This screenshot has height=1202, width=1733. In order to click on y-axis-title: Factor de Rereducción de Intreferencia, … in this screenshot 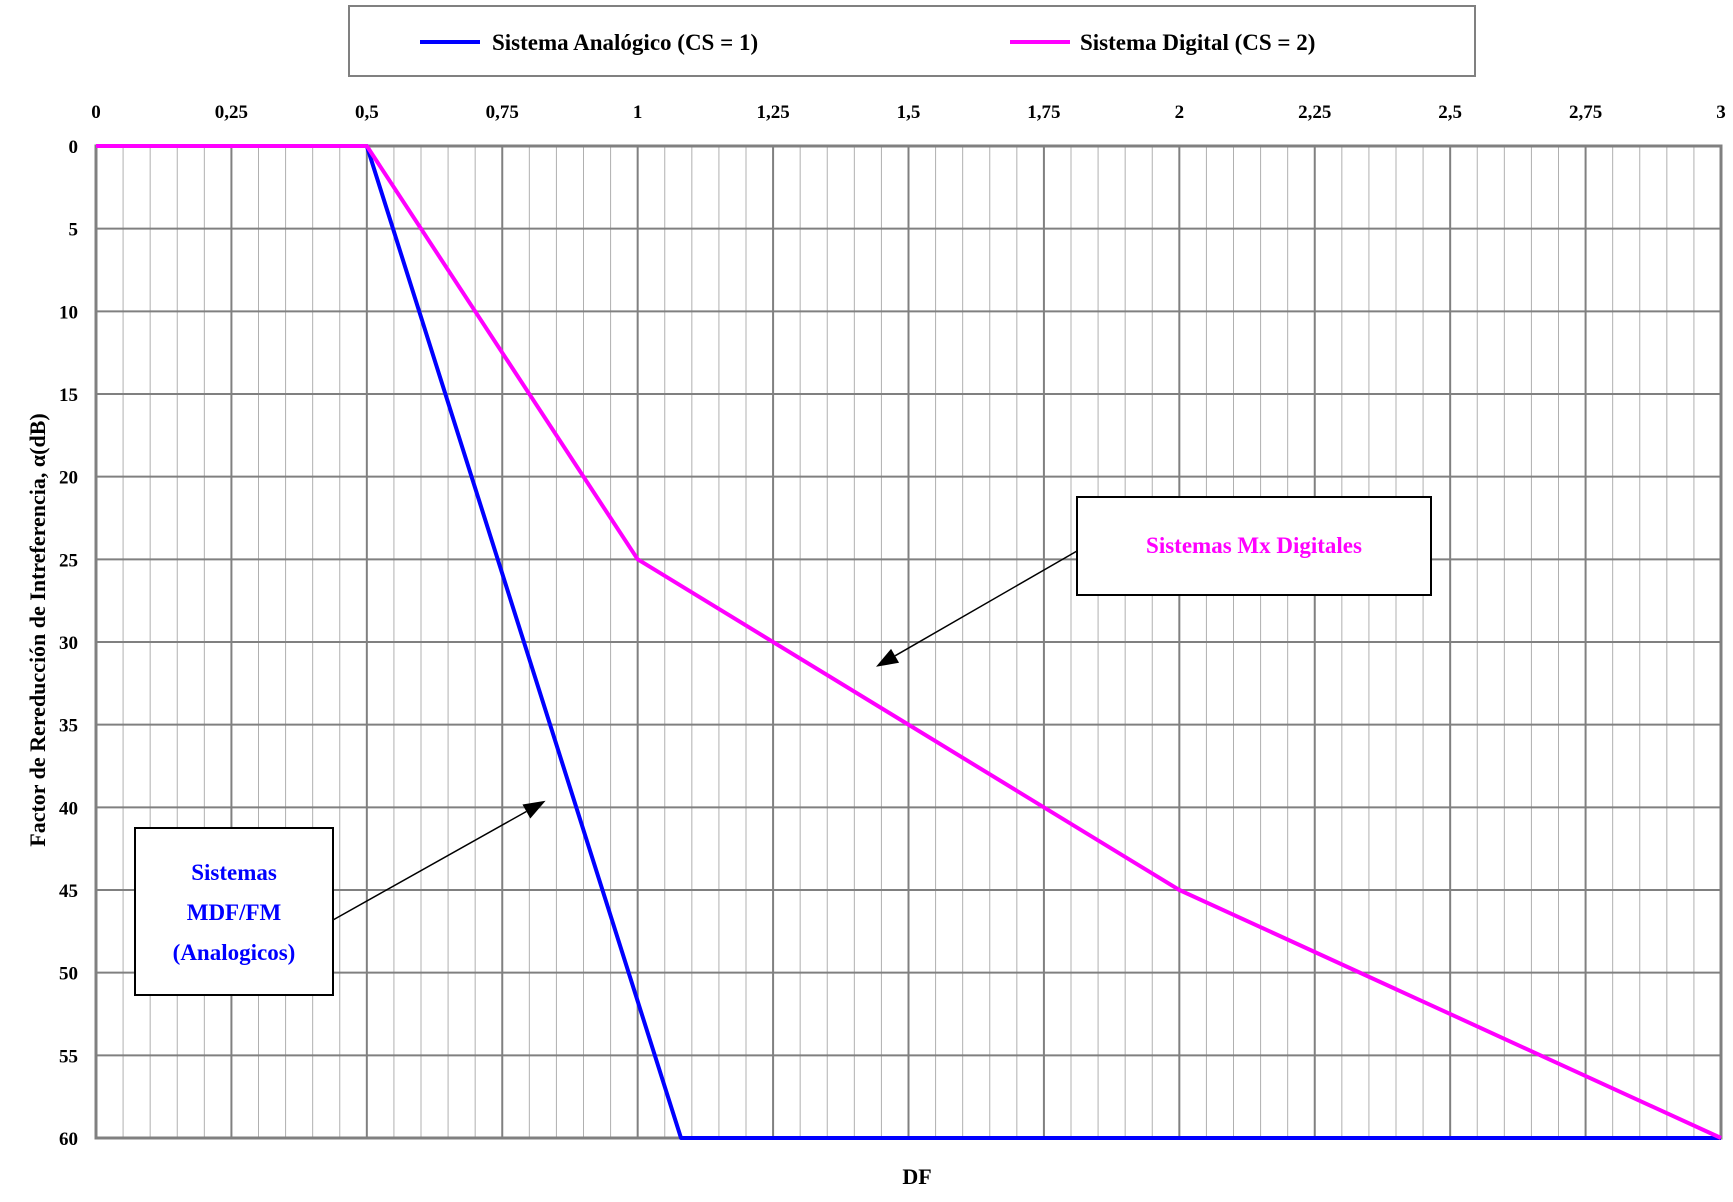, I will do `click(37, 629)`.